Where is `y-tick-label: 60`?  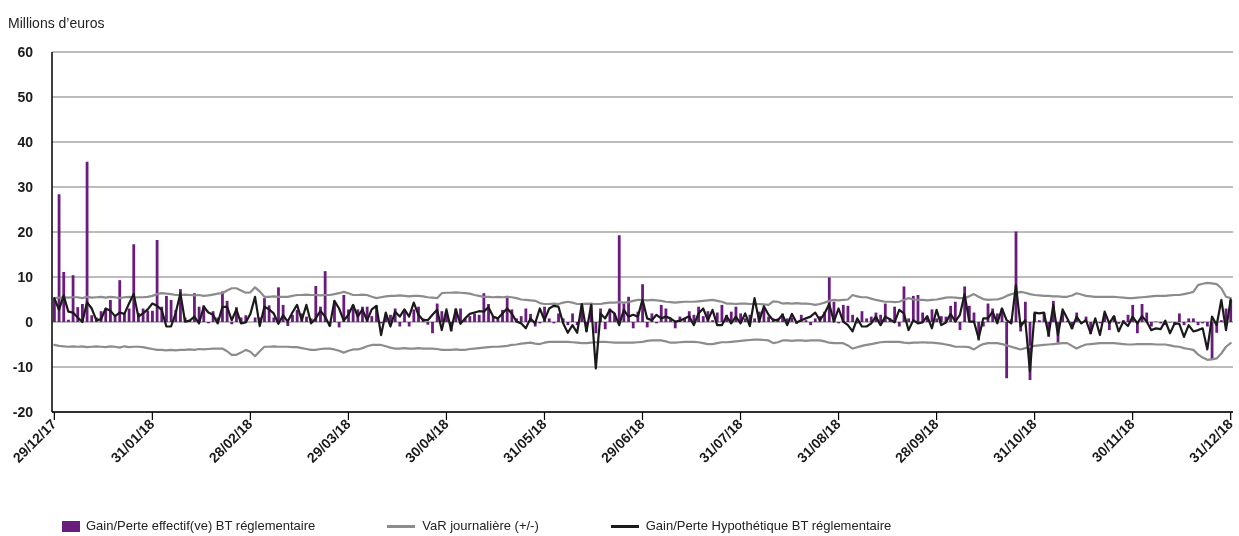
y-tick-label: 60 is located at coordinates (25, 51).